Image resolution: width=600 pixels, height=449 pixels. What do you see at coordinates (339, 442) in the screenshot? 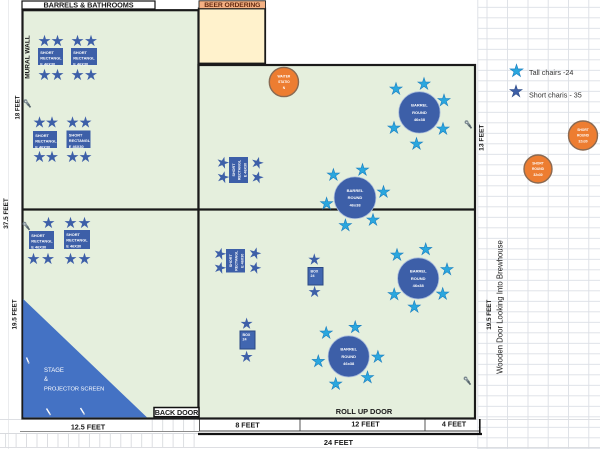
I see `svg-text: 24 FEET` at bounding box center [339, 442].